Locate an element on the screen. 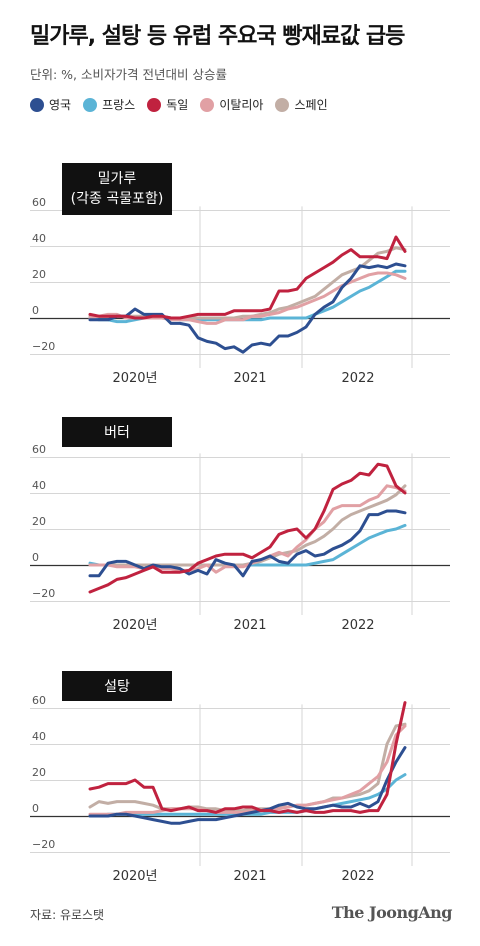 This screenshot has width=480, height=946. chart-label-text: 밀가루 is located at coordinates (117, 179).